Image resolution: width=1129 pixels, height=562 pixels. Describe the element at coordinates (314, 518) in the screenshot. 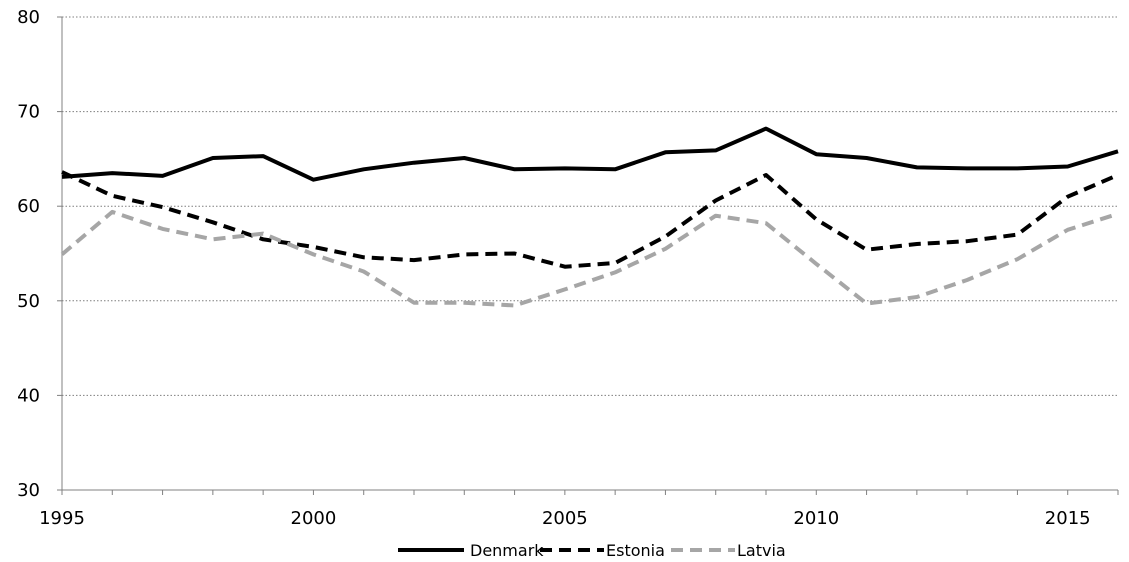

I see `x-tick-label: 2000` at that location.